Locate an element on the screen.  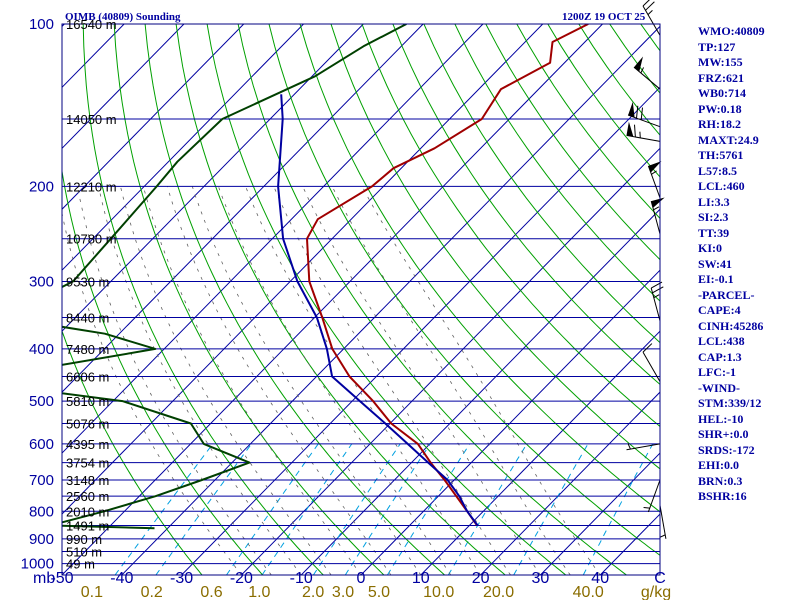
temperature-tick-label: -10 is located at coordinates (301, 578).